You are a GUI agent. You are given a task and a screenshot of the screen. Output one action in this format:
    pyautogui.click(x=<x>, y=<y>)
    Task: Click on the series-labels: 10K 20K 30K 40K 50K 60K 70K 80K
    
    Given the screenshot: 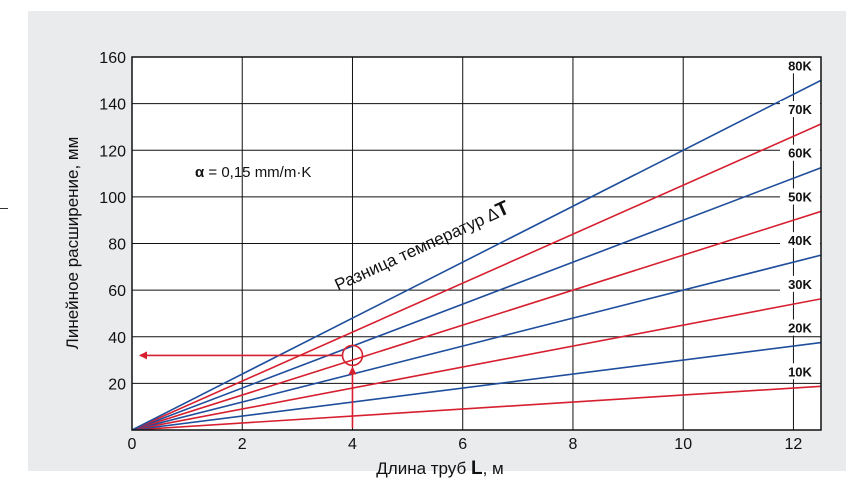 What is the action you would take?
    pyautogui.click(x=800, y=218)
    